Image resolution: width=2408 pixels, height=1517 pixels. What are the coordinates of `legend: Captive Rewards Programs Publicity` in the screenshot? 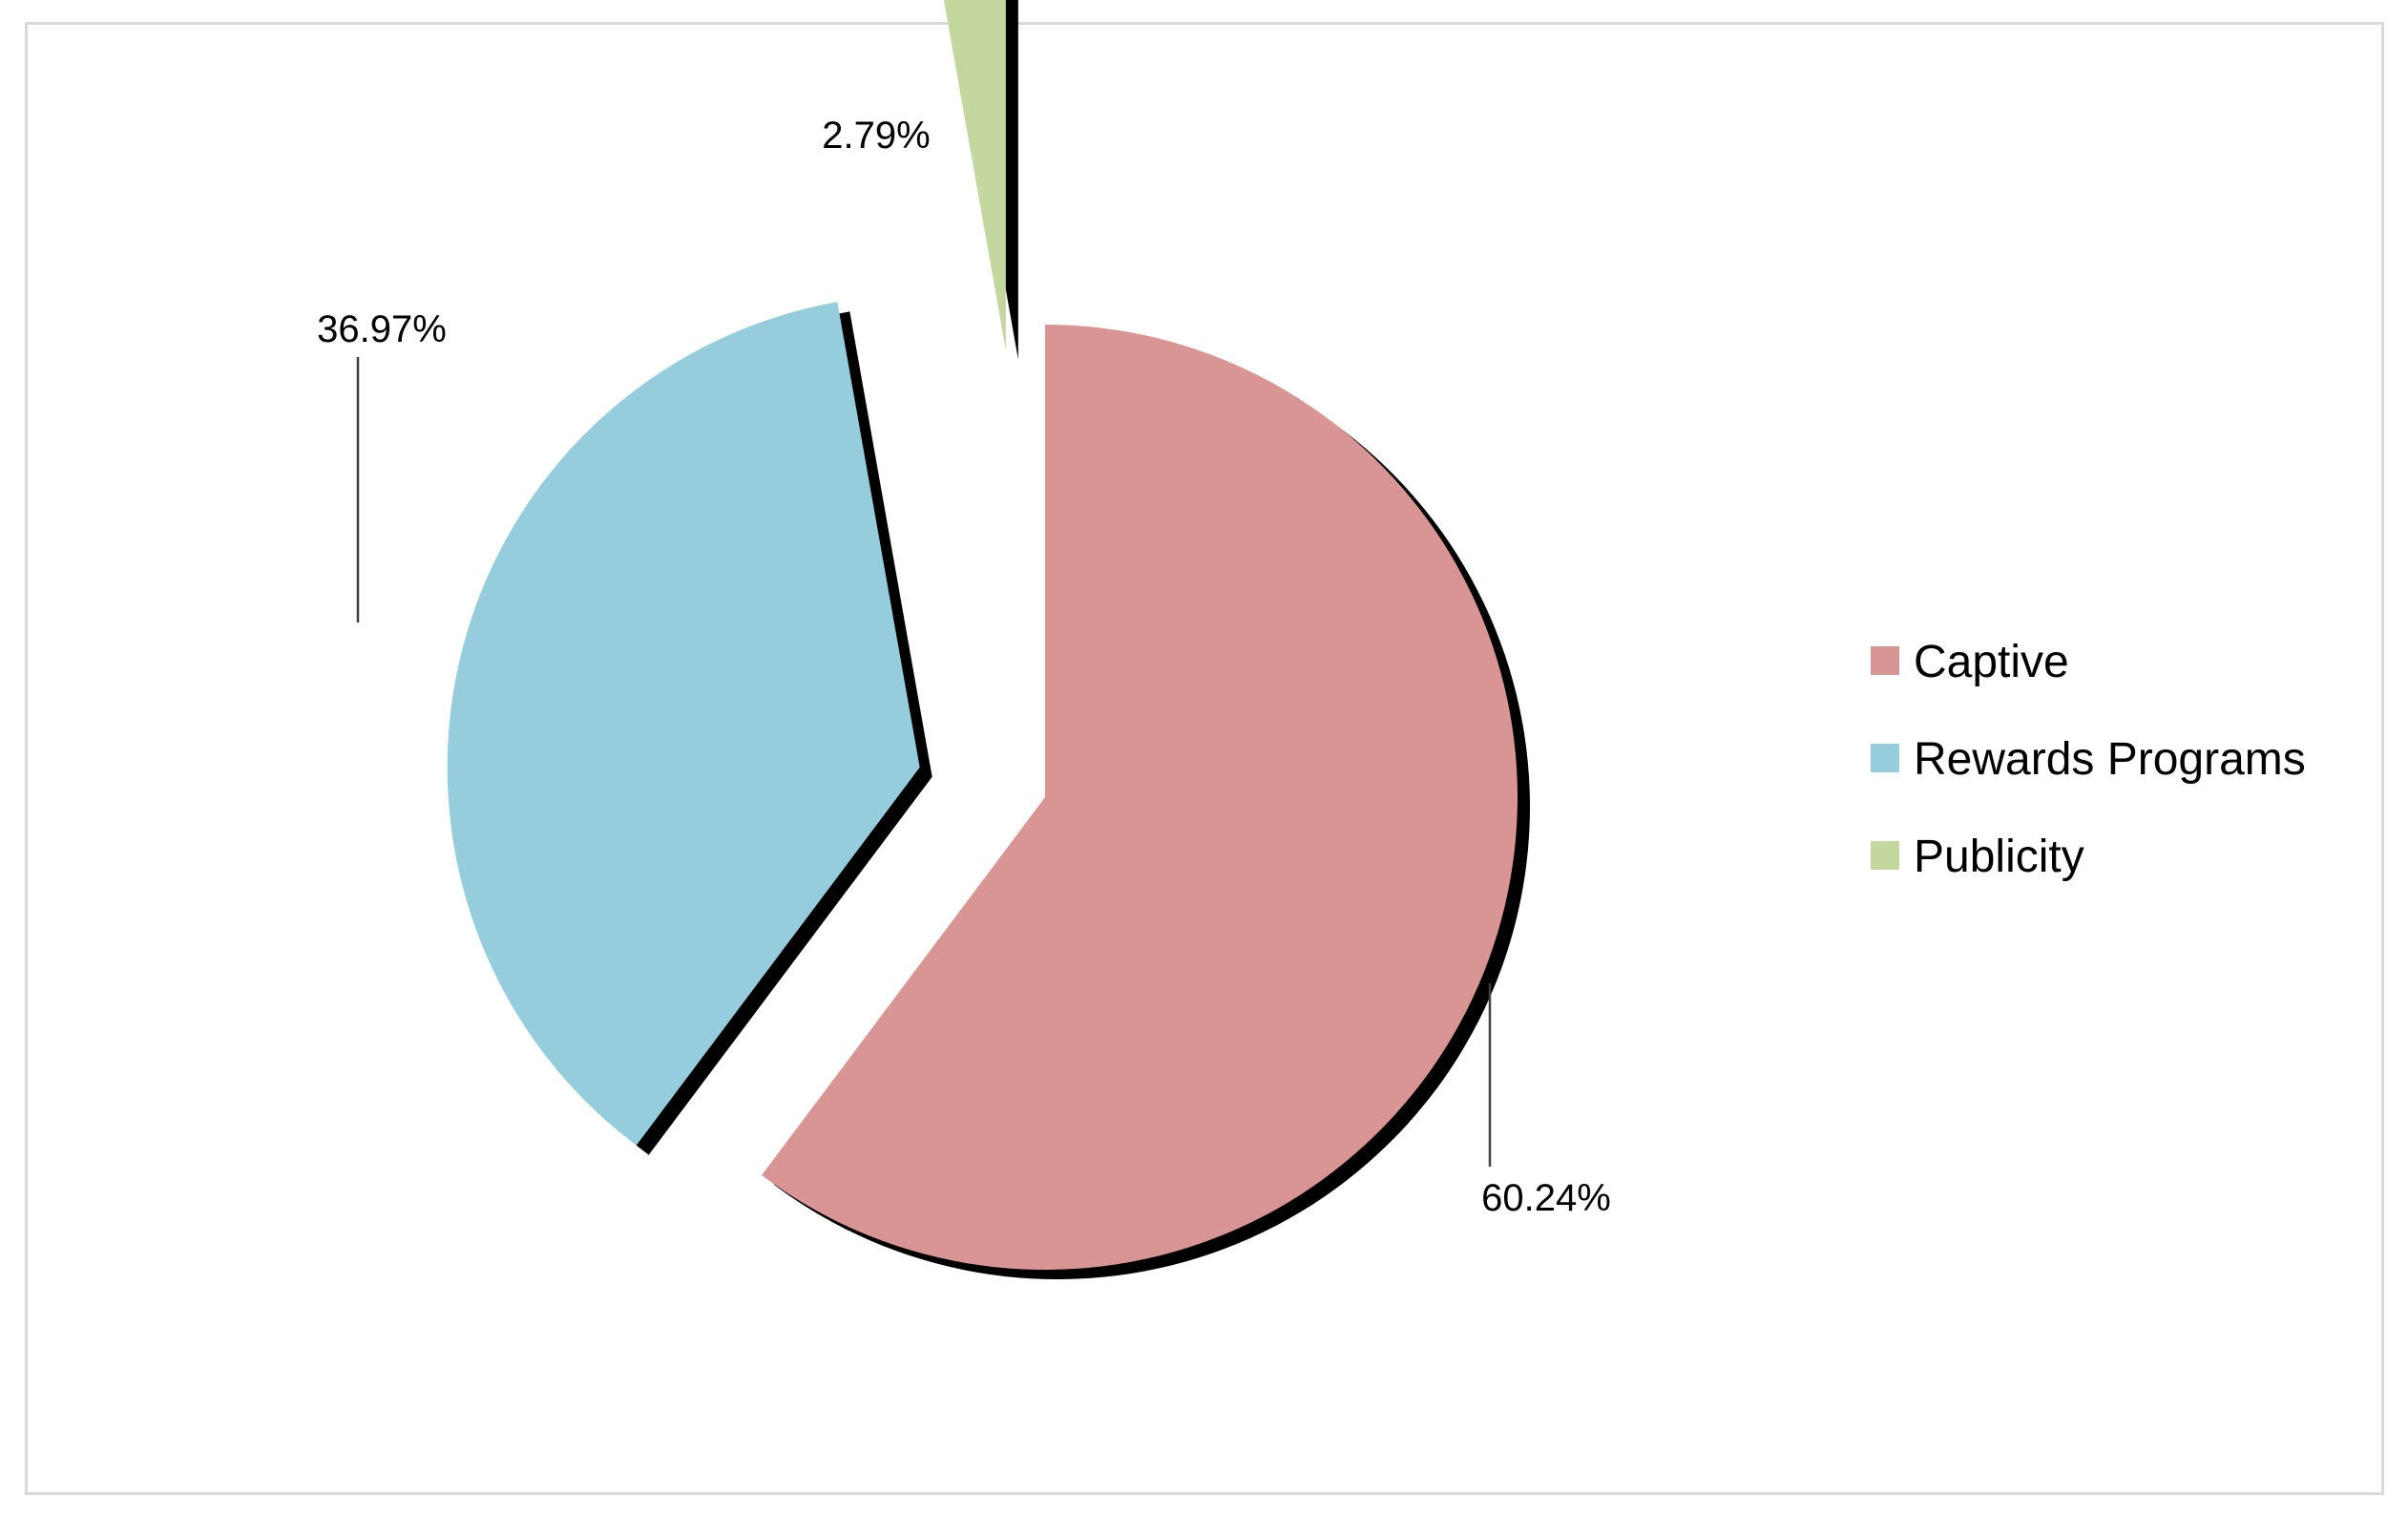 It's located at (2089, 759).